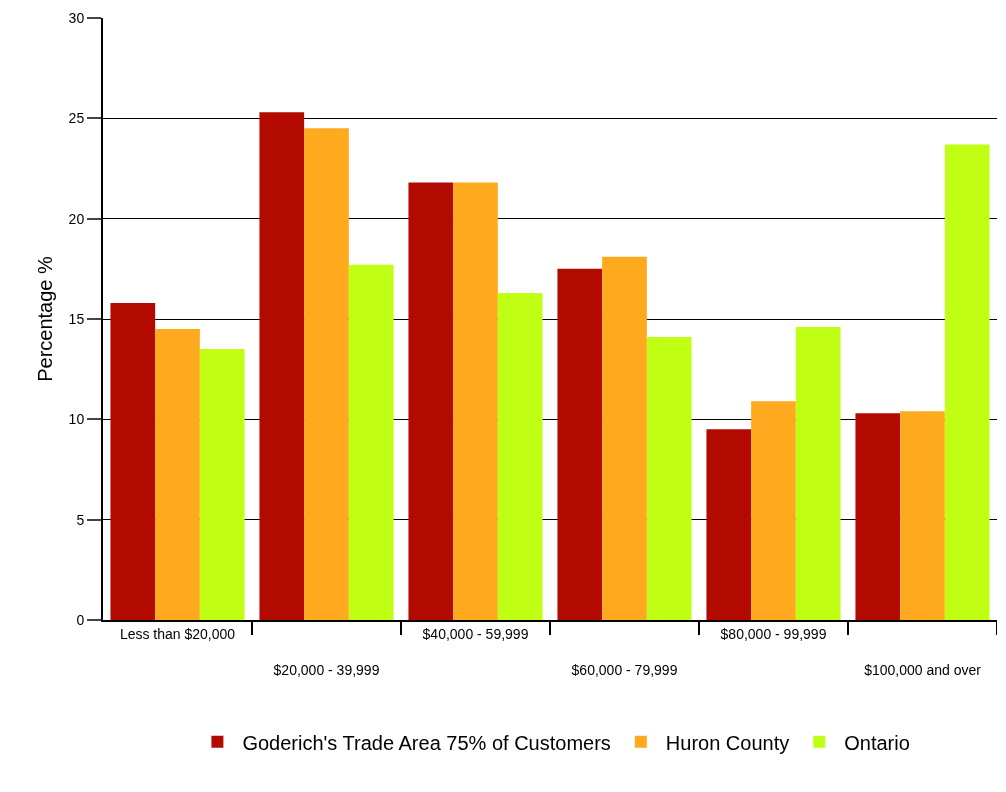 The width and height of the screenshot is (1006, 792). What do you see at coordinates (426, 742) in the screenshot?
I see `legend-label: Goderich's Trade Area 75% of Customers` at bounding box center [426, 742].